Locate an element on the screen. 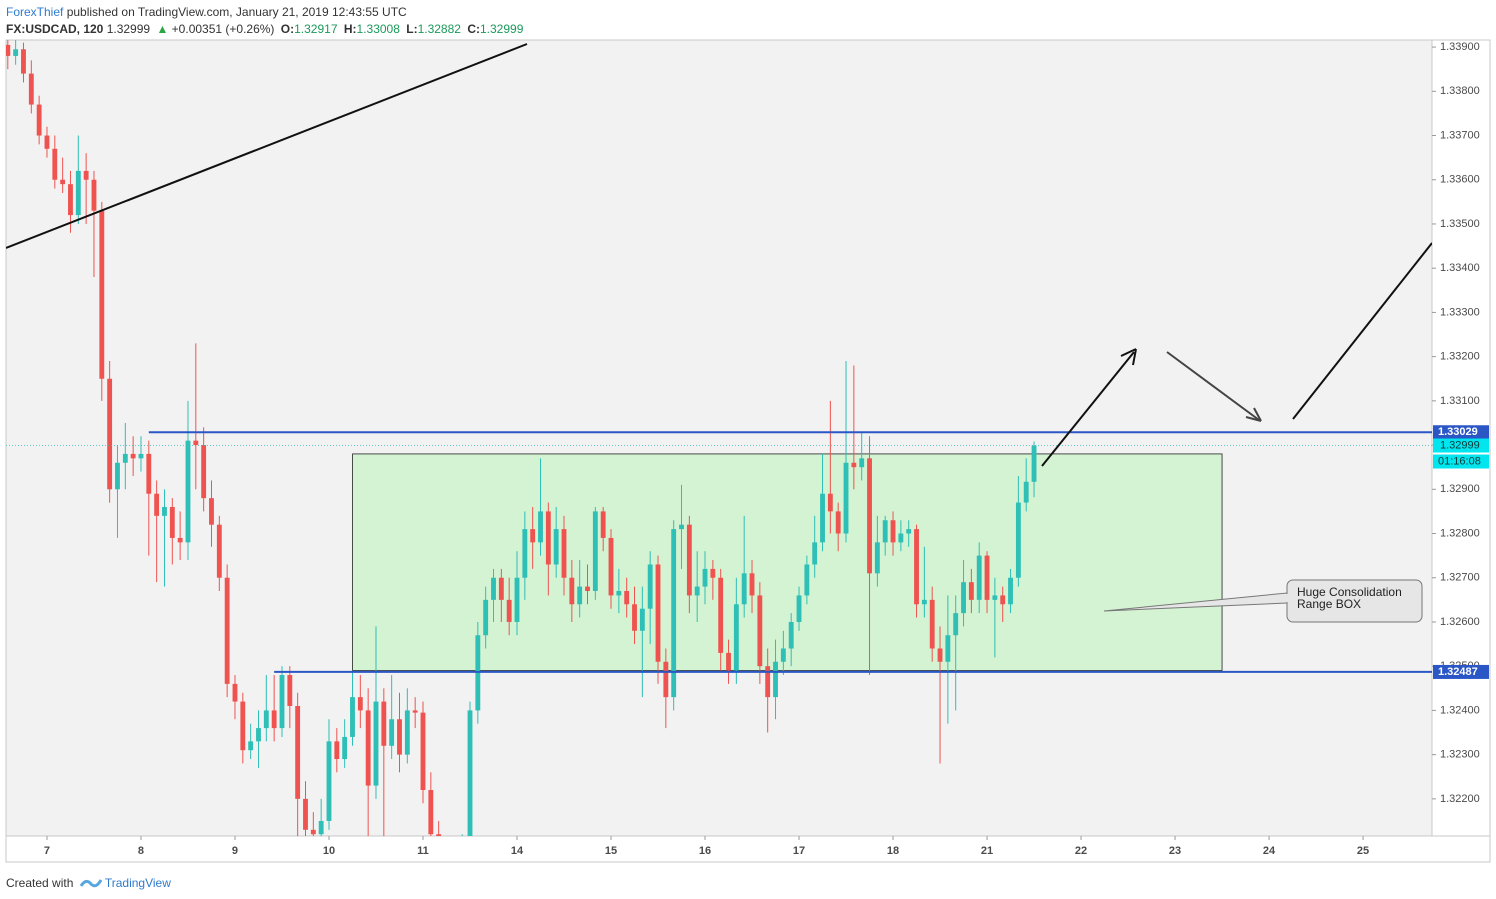 The width and height of the screenshot is (1496, 899). y-tick-label: 1.33500 is located at coordinates (1460, 224).